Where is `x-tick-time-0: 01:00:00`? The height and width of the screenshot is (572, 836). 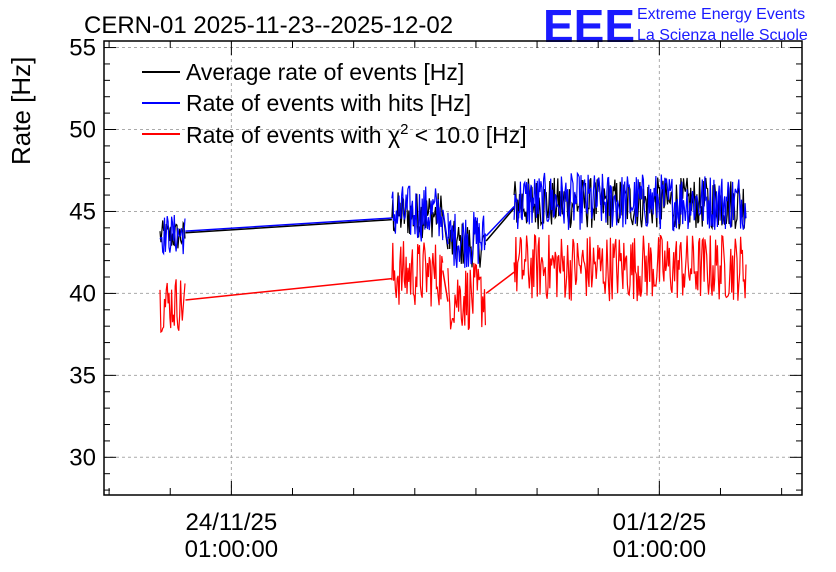 x-tick-time-0: 01:00:00 is located at coordinates (231, 549).